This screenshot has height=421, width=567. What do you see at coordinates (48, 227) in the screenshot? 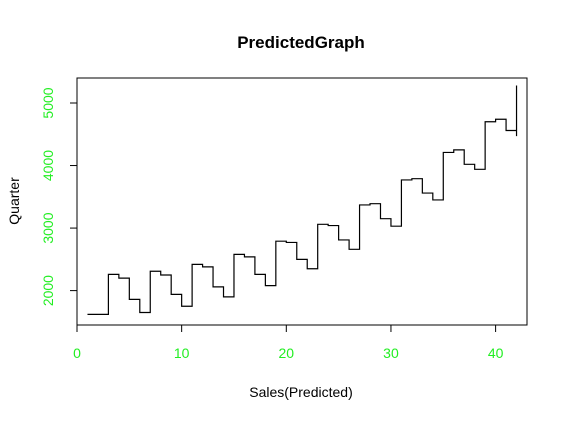
I see `y-tick-label: 3000` at bounding box center [48, 227].